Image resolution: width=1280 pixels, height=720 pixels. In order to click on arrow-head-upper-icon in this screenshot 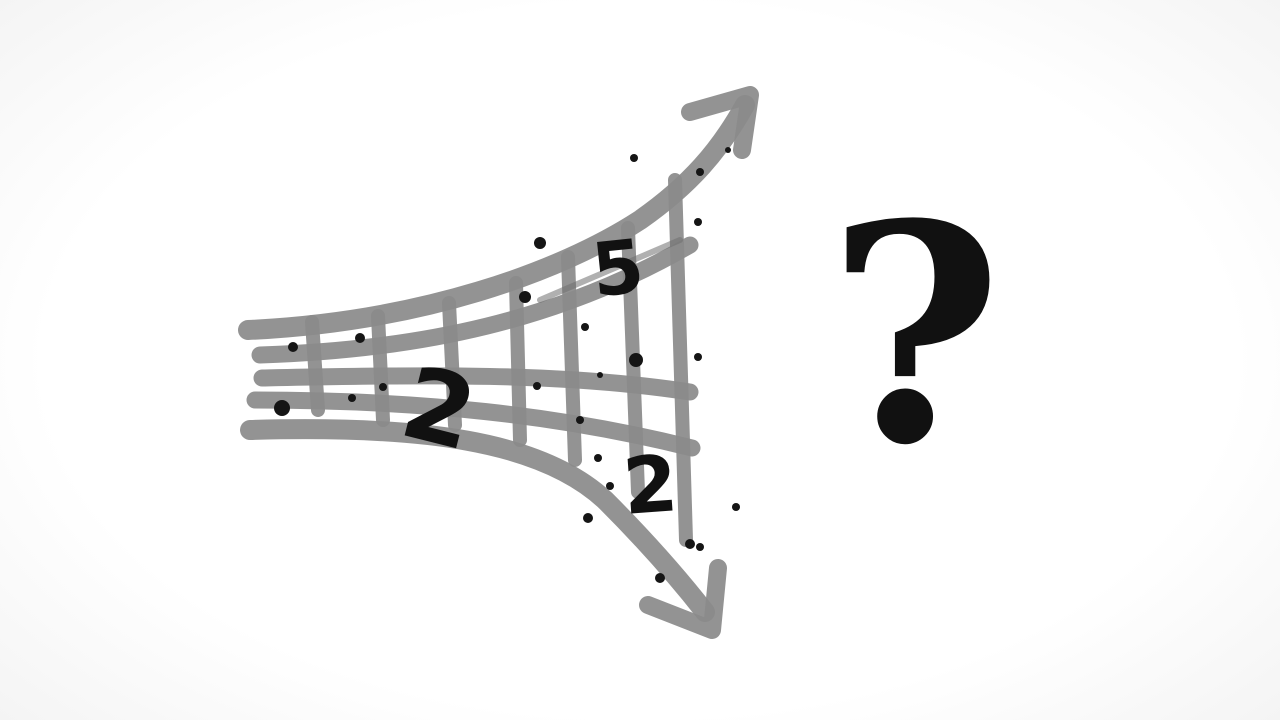, I will do `click(720, 122)`.